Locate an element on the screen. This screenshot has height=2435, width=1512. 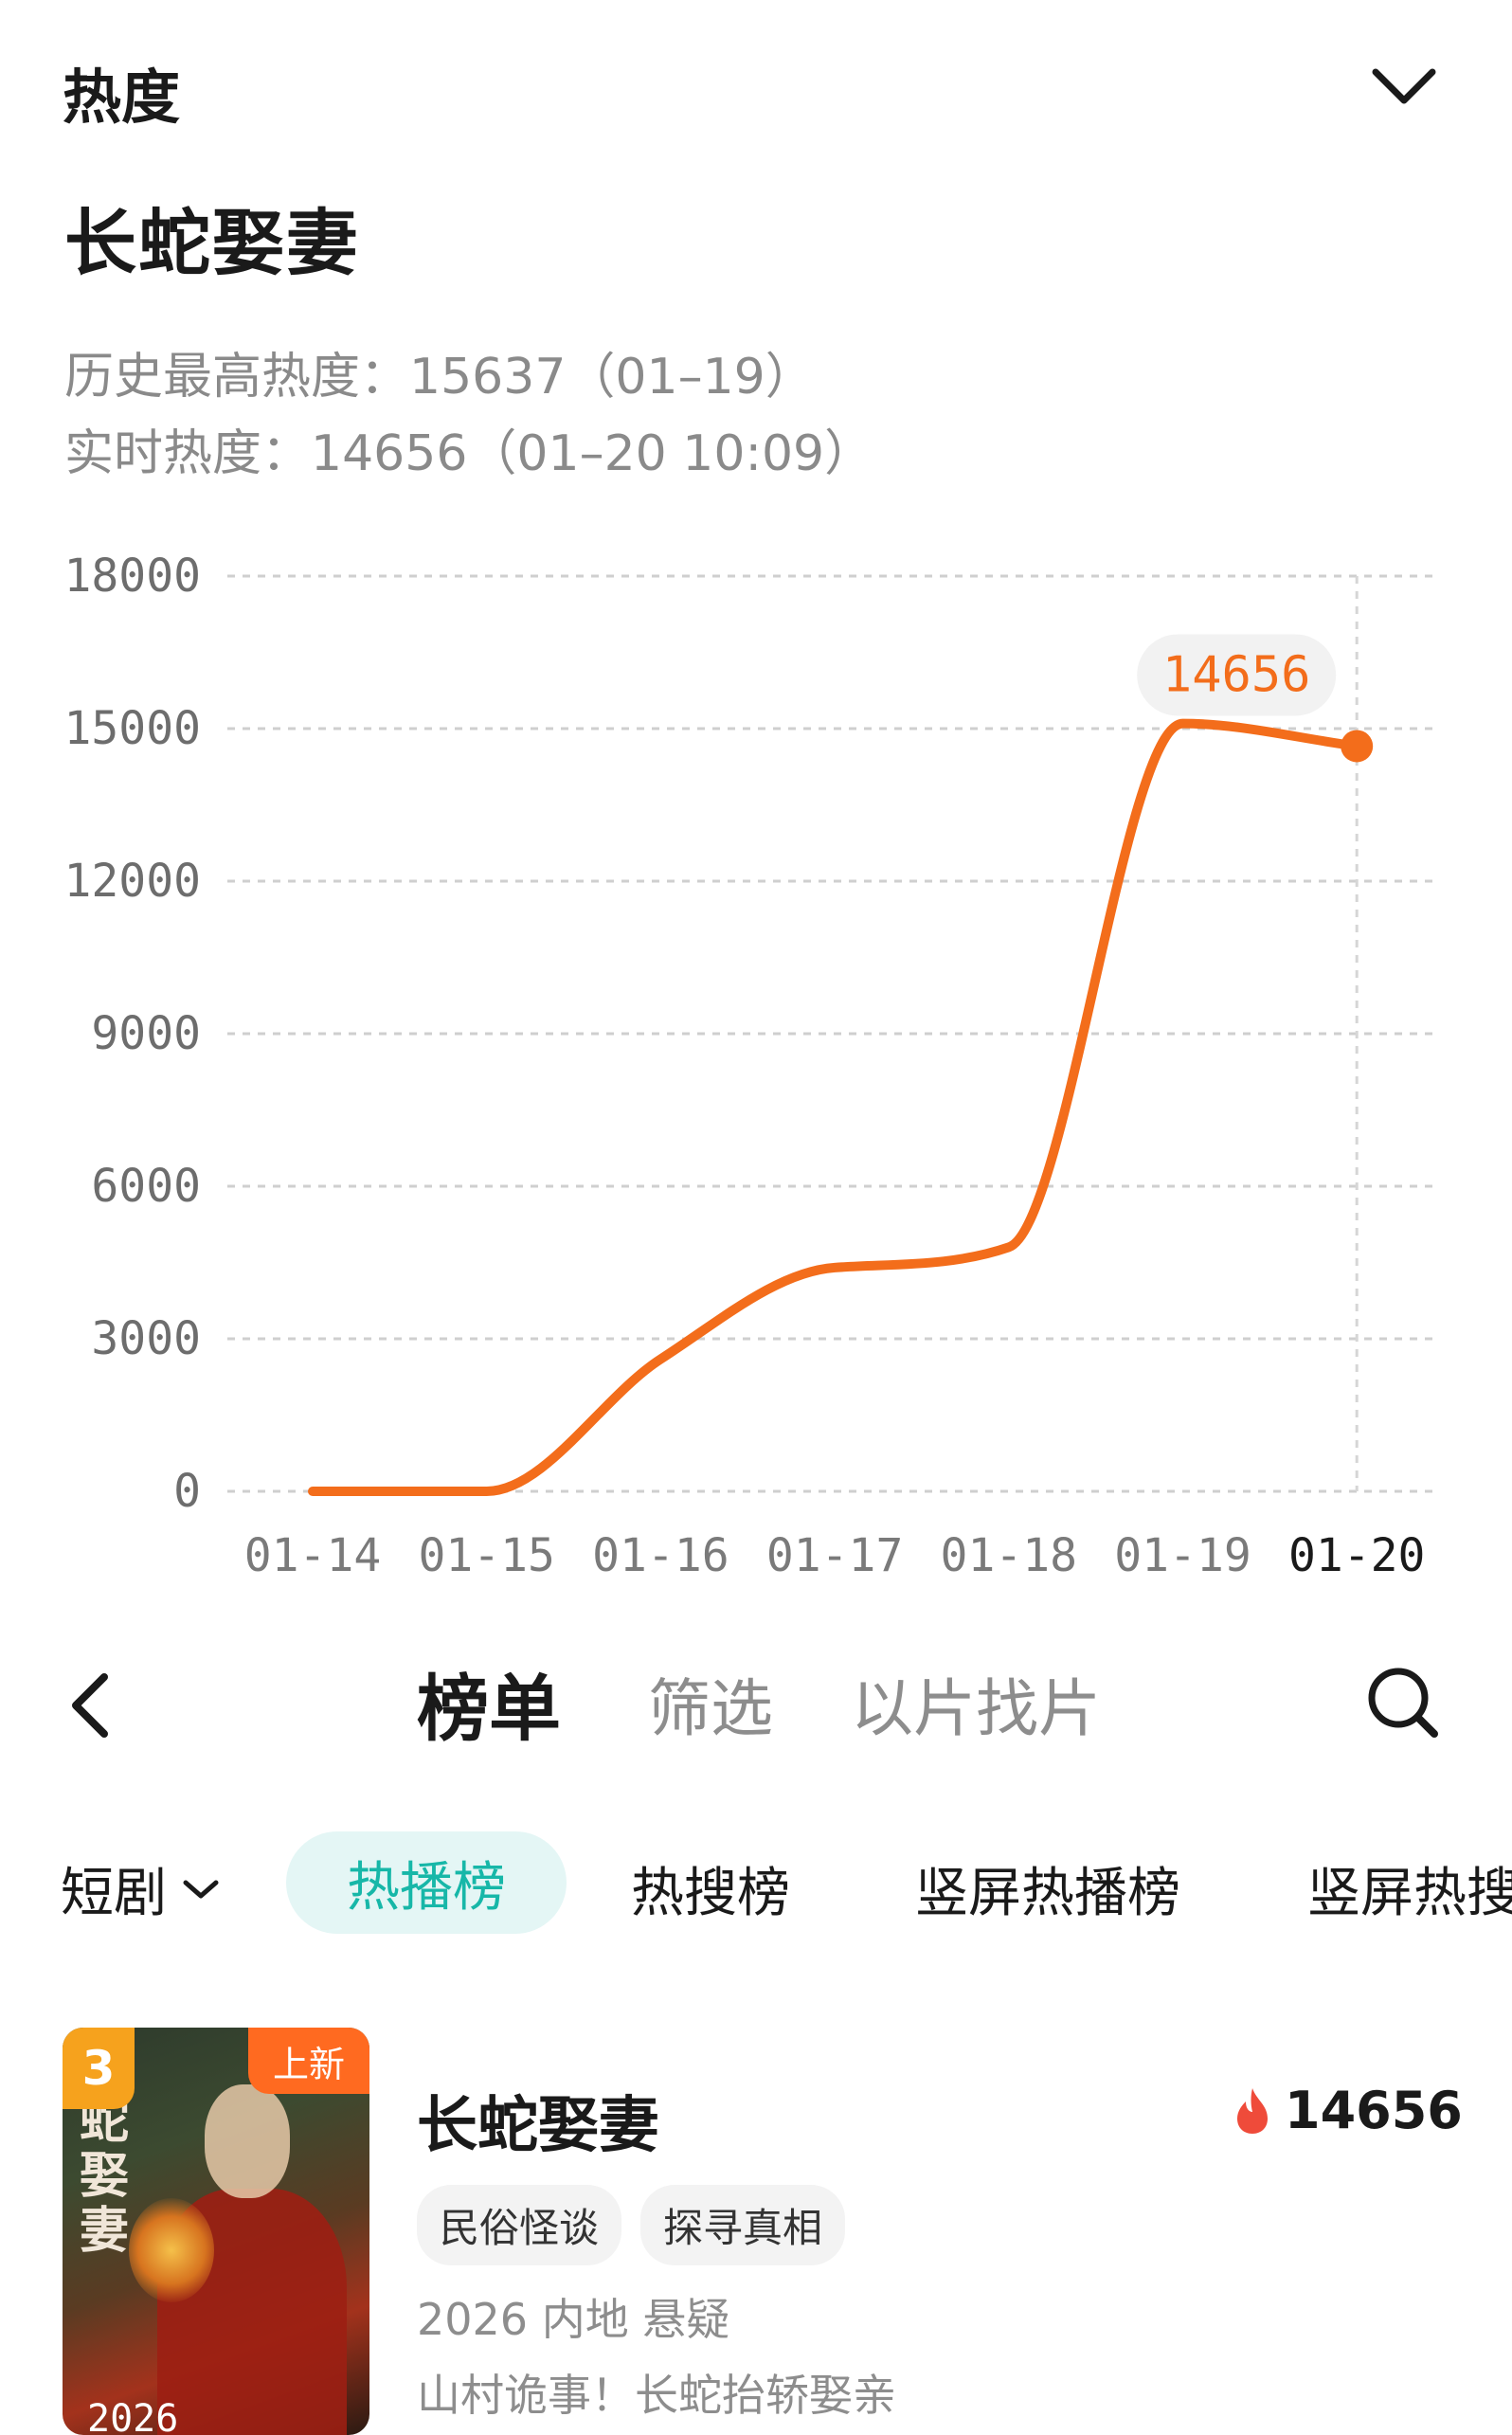
chevron-left-icon is located at coordinates (92, 1705).